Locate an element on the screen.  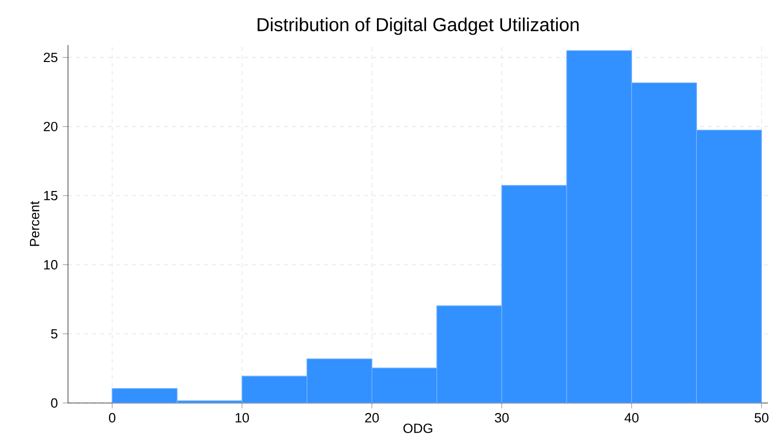
y-axis-title: Percent is located at coordinates (35, 223).